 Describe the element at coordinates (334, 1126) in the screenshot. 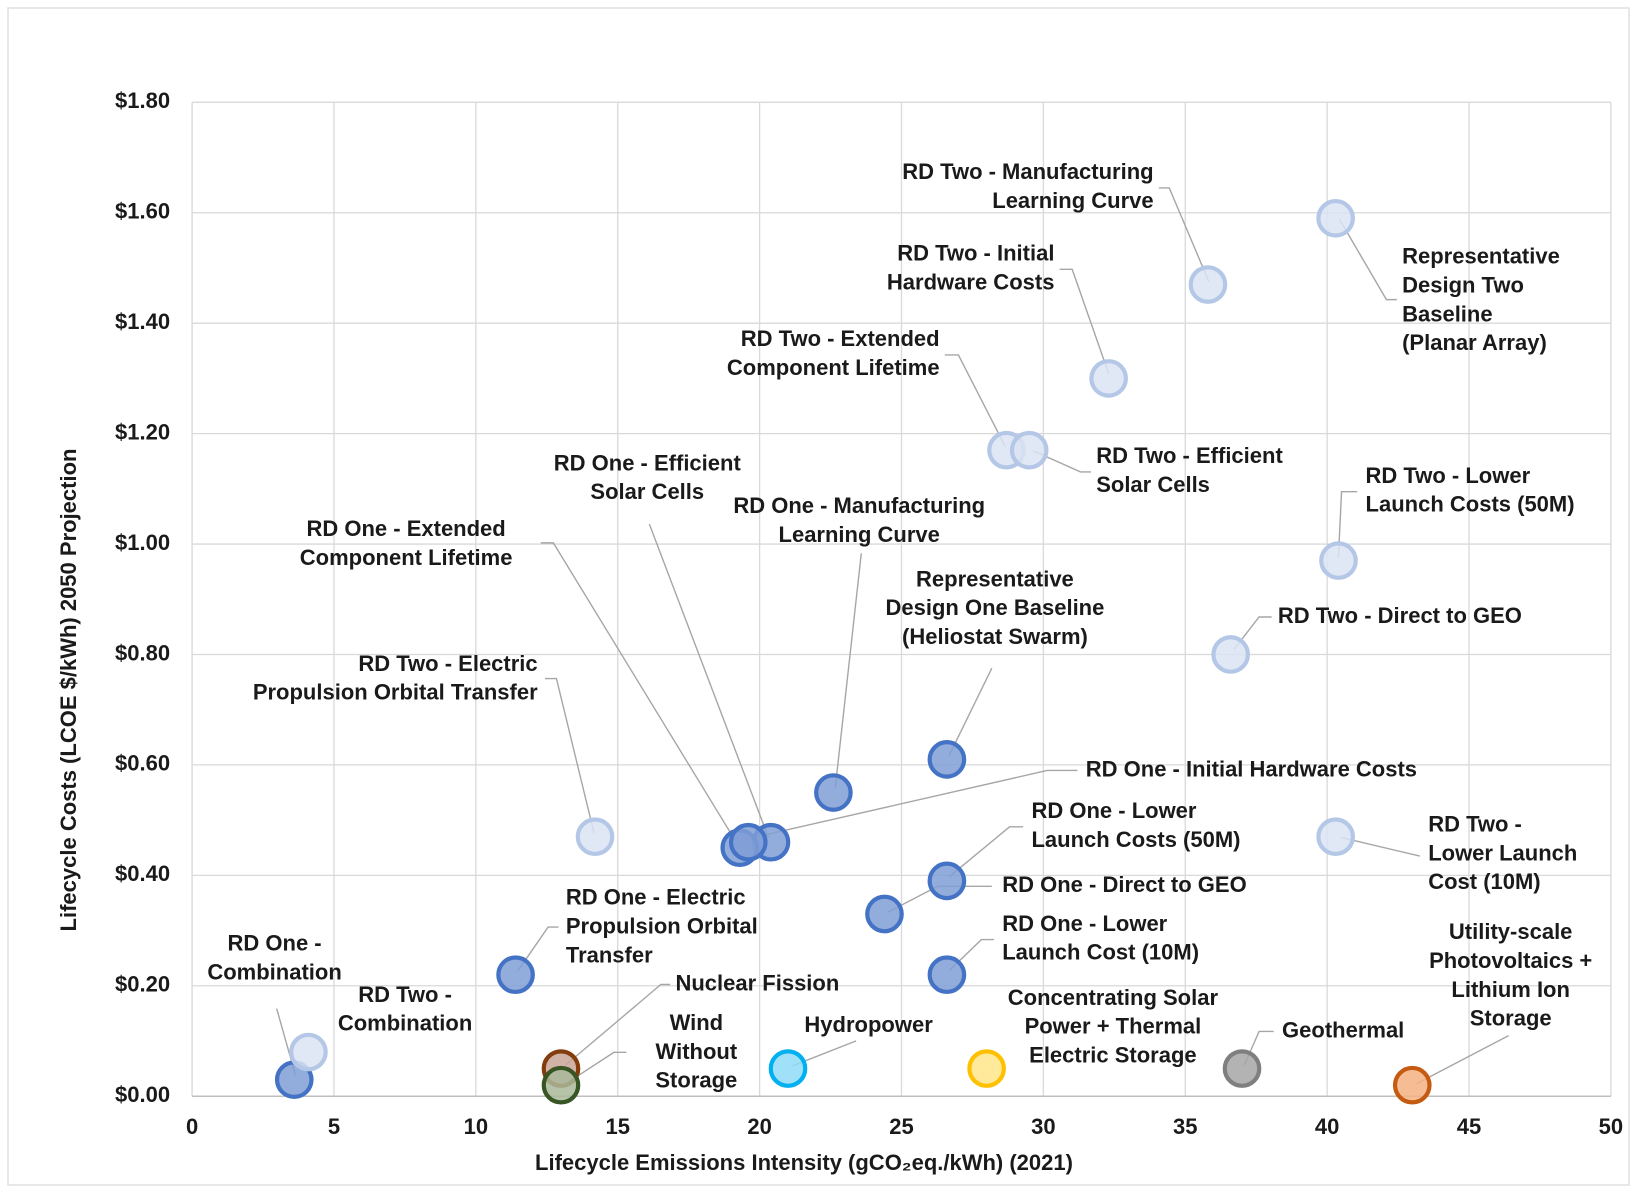

I see `x-tick-label: 5` at that location.